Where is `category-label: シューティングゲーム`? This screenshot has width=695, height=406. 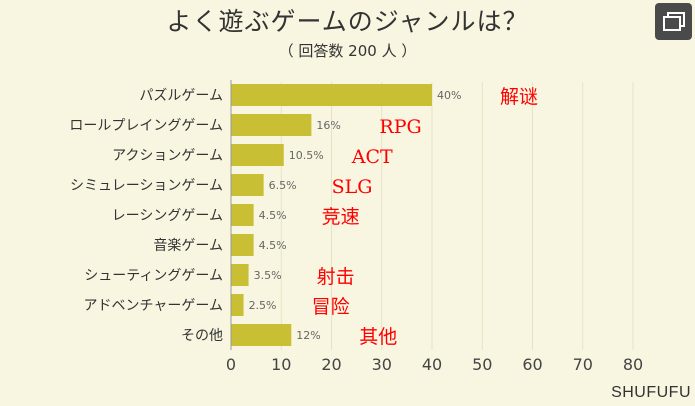 category-label: シューティングゲーム is located at coordinates (153, 276).